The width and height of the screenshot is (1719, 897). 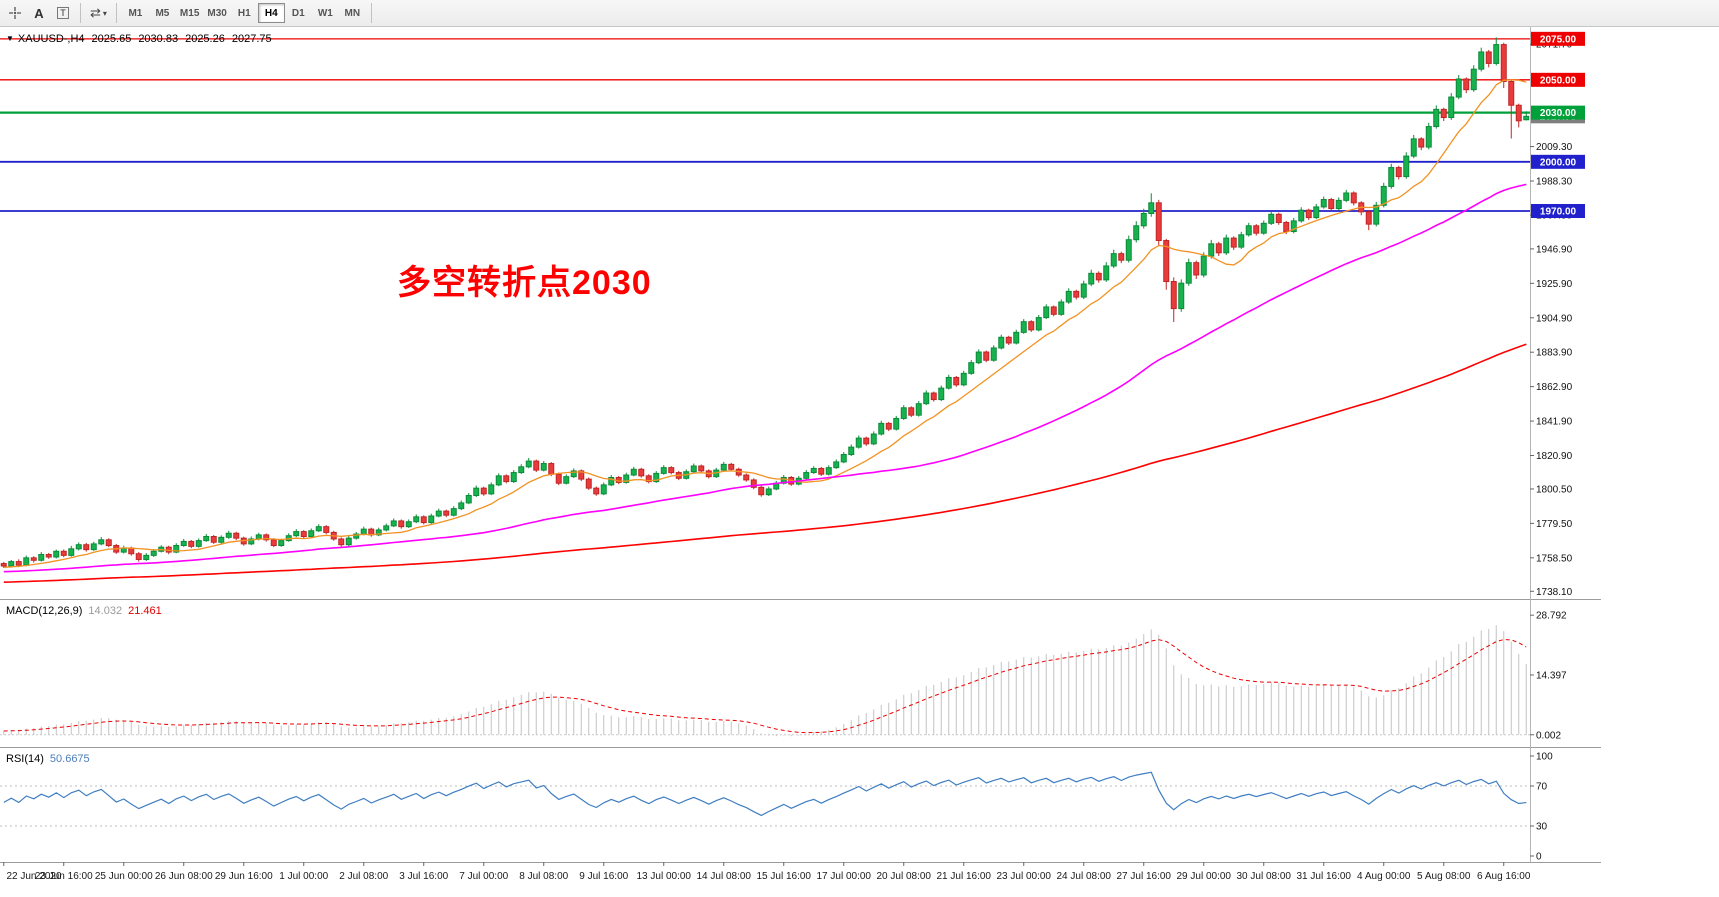 I want to click on time-axis-label: 21 Jul 16:00, so click(x=964, y=876).